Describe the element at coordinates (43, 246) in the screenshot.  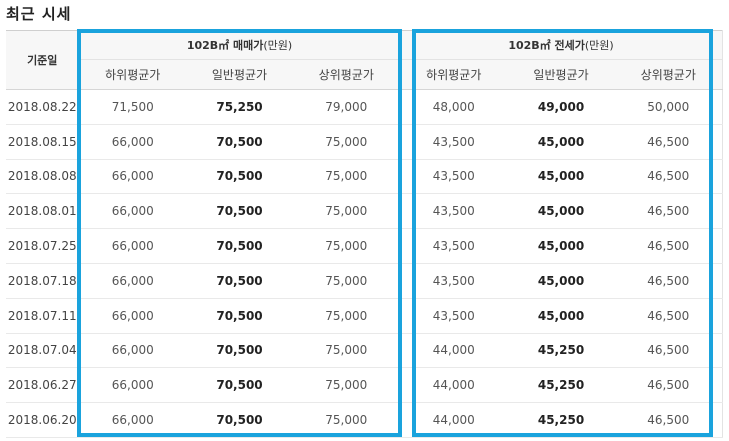
I see `date-cell: 2018.07.25` at that location.